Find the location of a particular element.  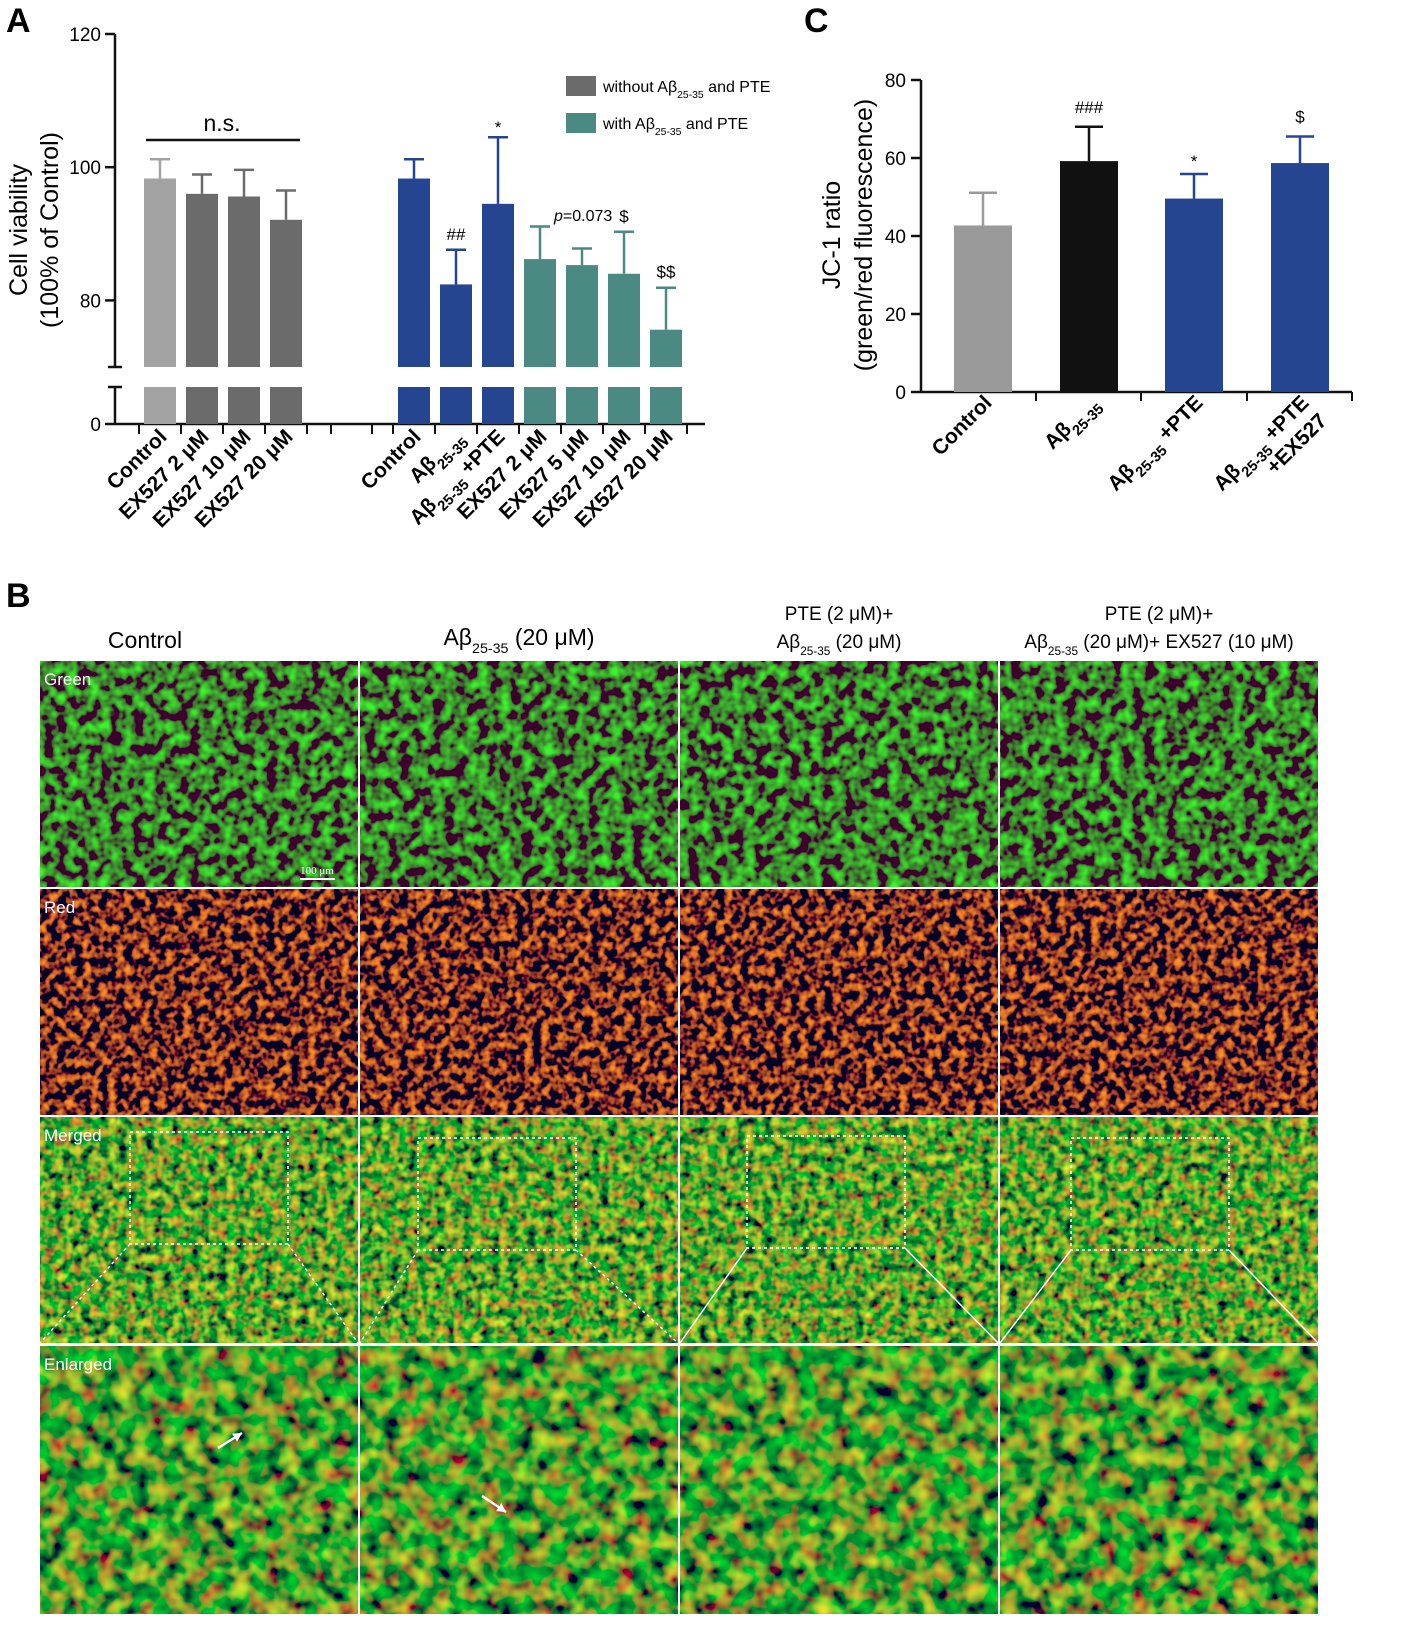

label-part: without A is located at coordinates (635, 87).